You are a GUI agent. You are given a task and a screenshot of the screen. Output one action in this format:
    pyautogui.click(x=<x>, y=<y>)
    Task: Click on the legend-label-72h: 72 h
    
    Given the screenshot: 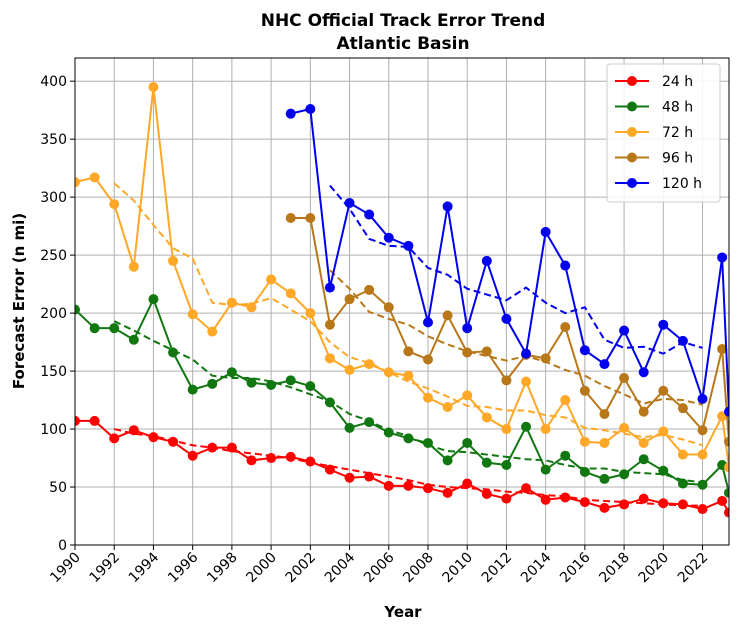 What is the action you would take?
    pyautogui.click(x=677, y=133)
    